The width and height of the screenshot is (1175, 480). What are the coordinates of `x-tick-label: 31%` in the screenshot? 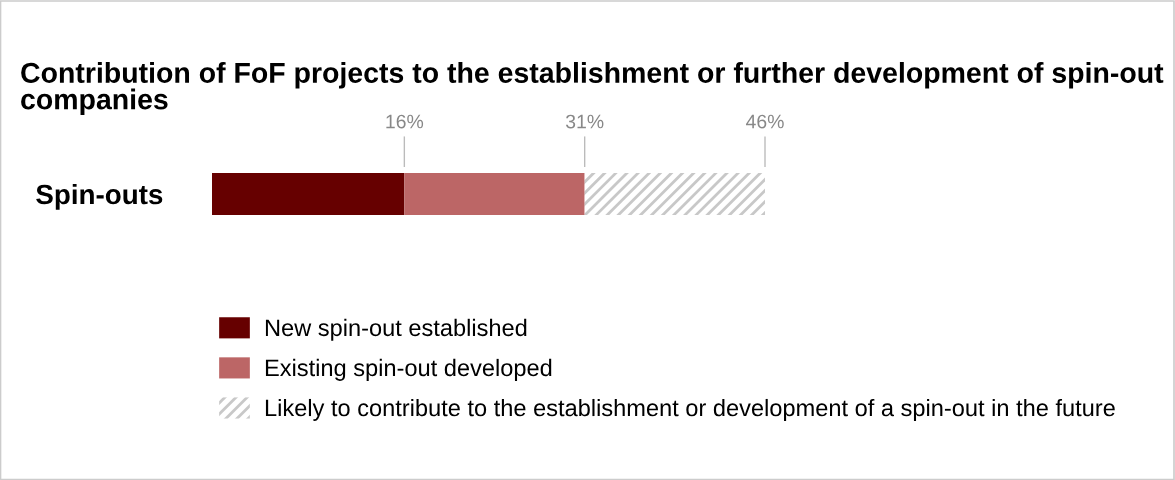 It's located at (584, 121).